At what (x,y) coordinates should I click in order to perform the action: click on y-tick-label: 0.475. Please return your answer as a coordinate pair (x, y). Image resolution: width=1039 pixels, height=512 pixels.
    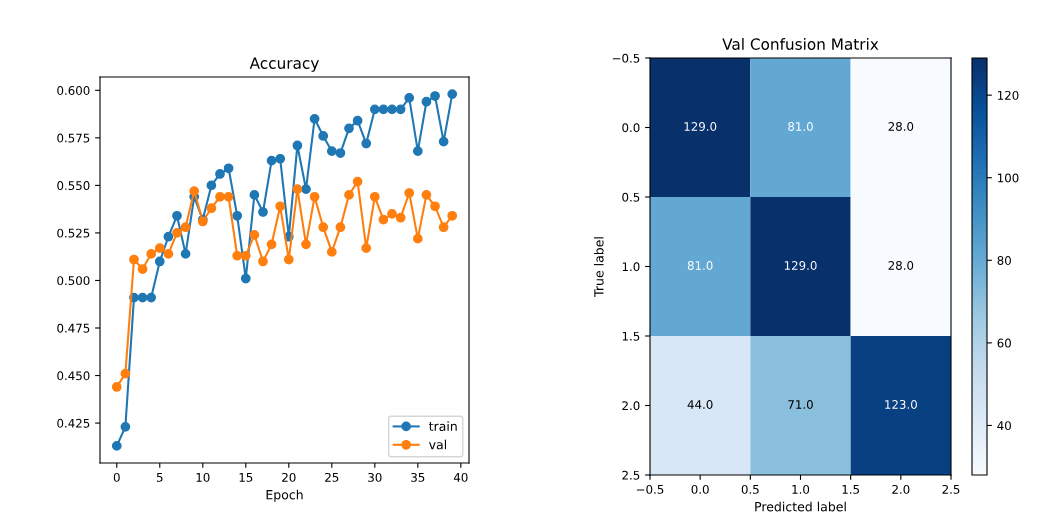
    Looking at the image, I should click on (73, 328).